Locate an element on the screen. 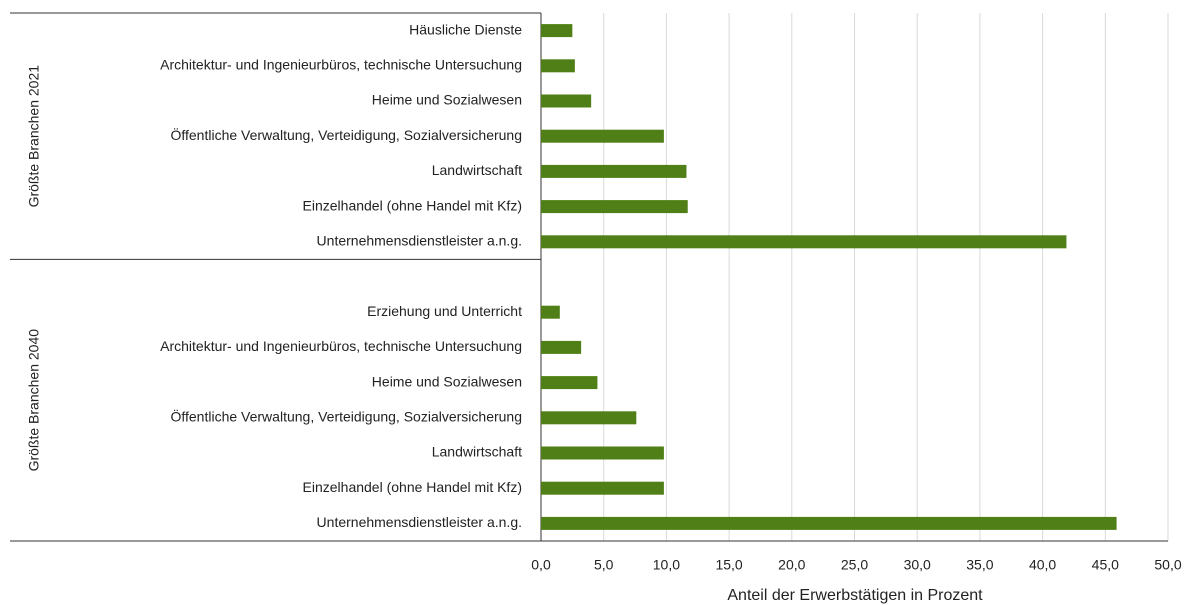 Image resolution: width=1192 pixels, height=605 pixels. x-tick-label: 20,0 is located at coordinates (791, 565).